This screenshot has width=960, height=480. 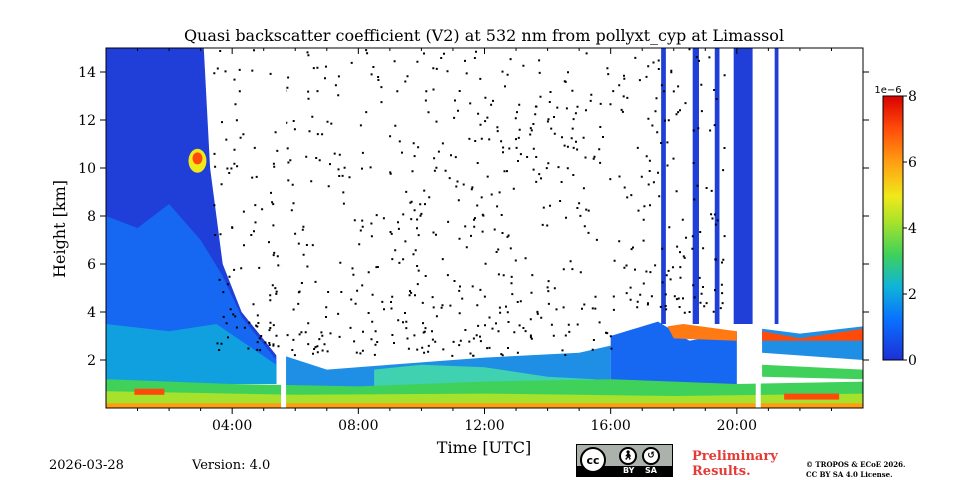 What do you see at coordinates (893, 228) in the screenshot?
I see `colorbar-gradient` at bounding box center [893, 228].